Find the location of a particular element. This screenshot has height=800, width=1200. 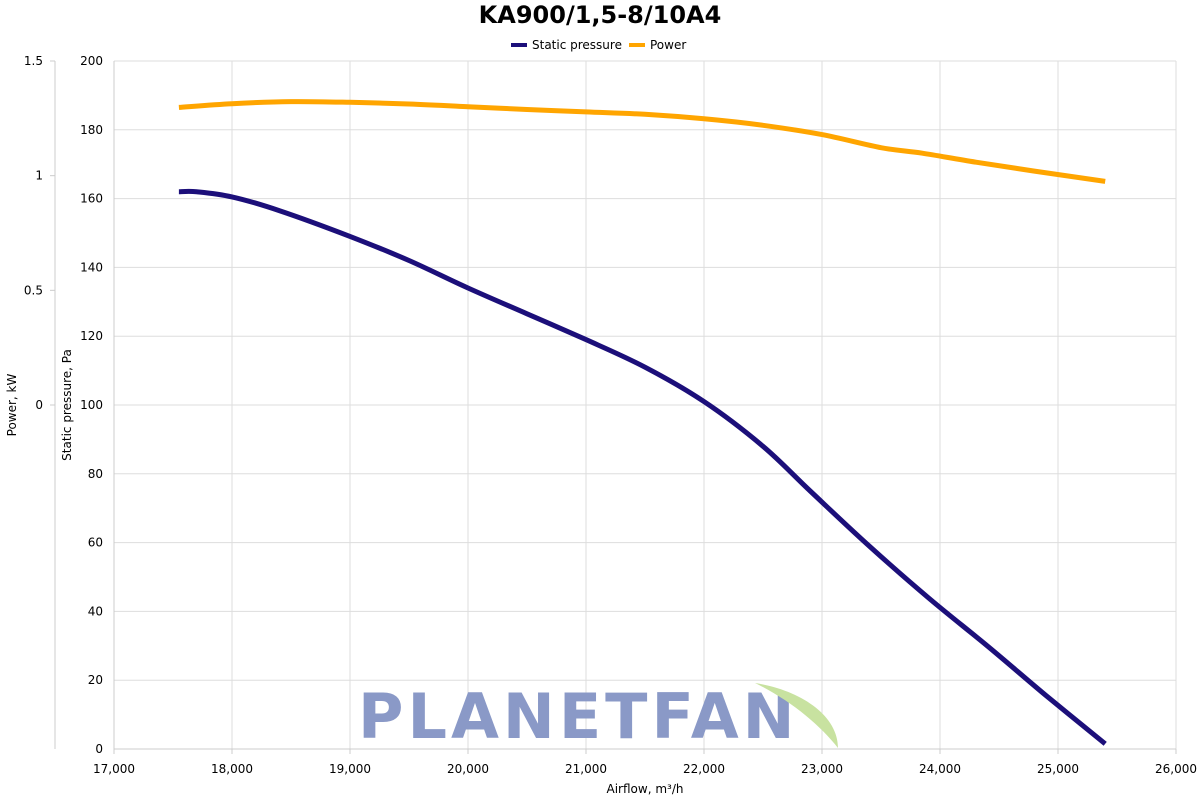

y2-tick-label: 1 is located at coordinates (39, 176).